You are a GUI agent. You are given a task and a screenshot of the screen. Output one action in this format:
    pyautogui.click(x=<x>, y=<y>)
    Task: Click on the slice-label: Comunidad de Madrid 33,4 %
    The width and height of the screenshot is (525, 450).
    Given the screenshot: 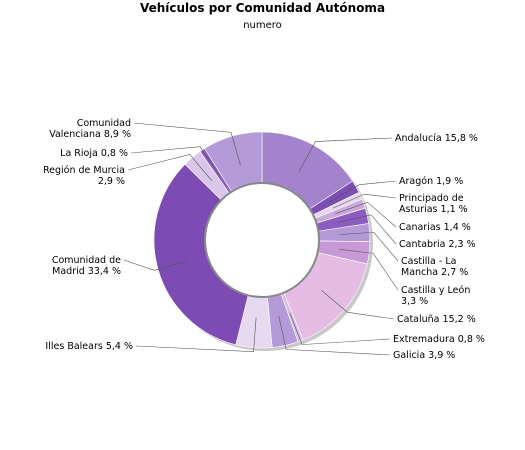 What is the action you would take?
    pyautogui.click(x=86, y=266)
    